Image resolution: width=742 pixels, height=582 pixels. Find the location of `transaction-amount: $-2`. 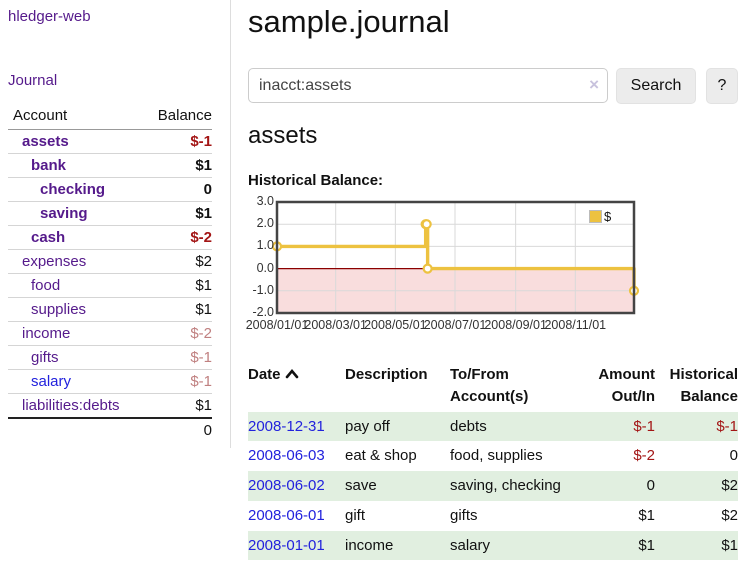

transaction-amount: $-2 is located at coordinates (644, 456).